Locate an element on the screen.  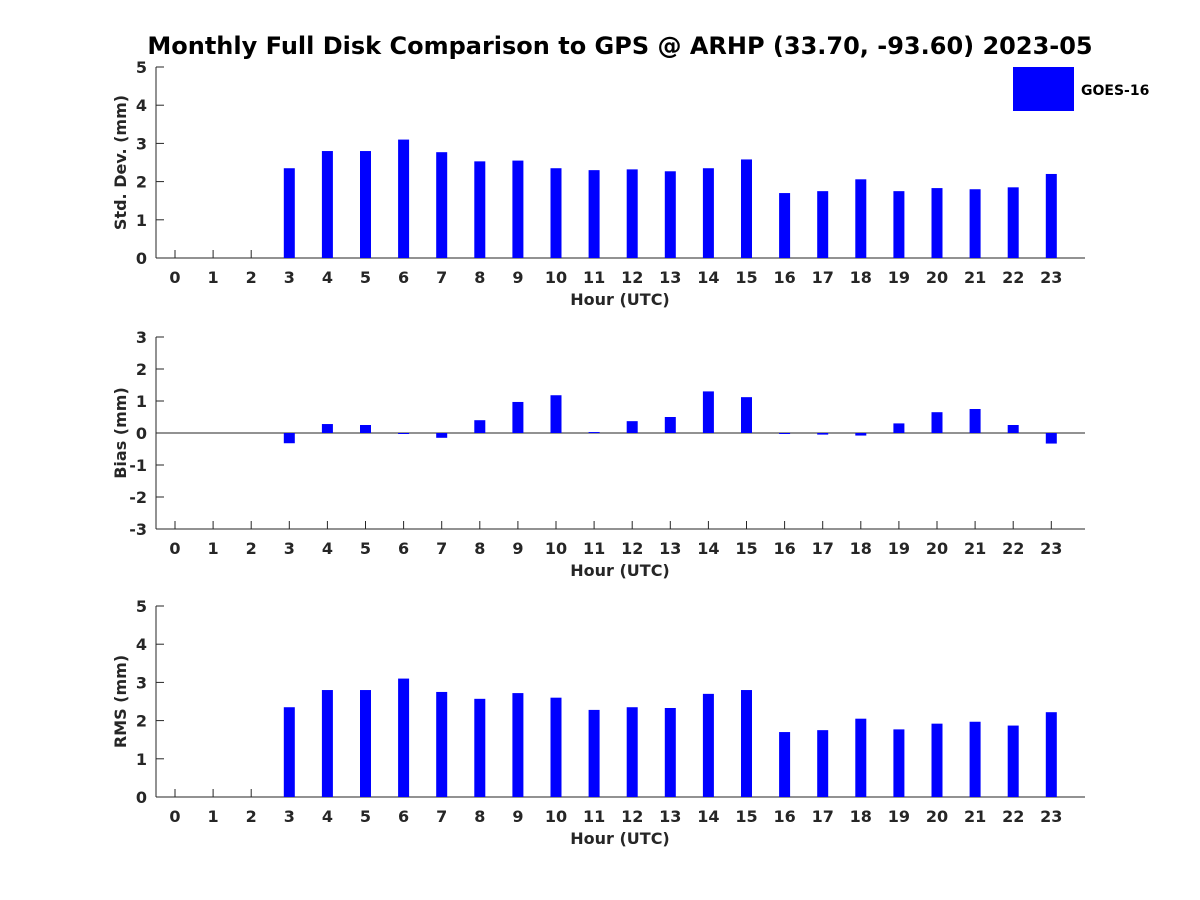
y-axis-label: Std. Dev. (mm) is located at coordinates (120, 162).